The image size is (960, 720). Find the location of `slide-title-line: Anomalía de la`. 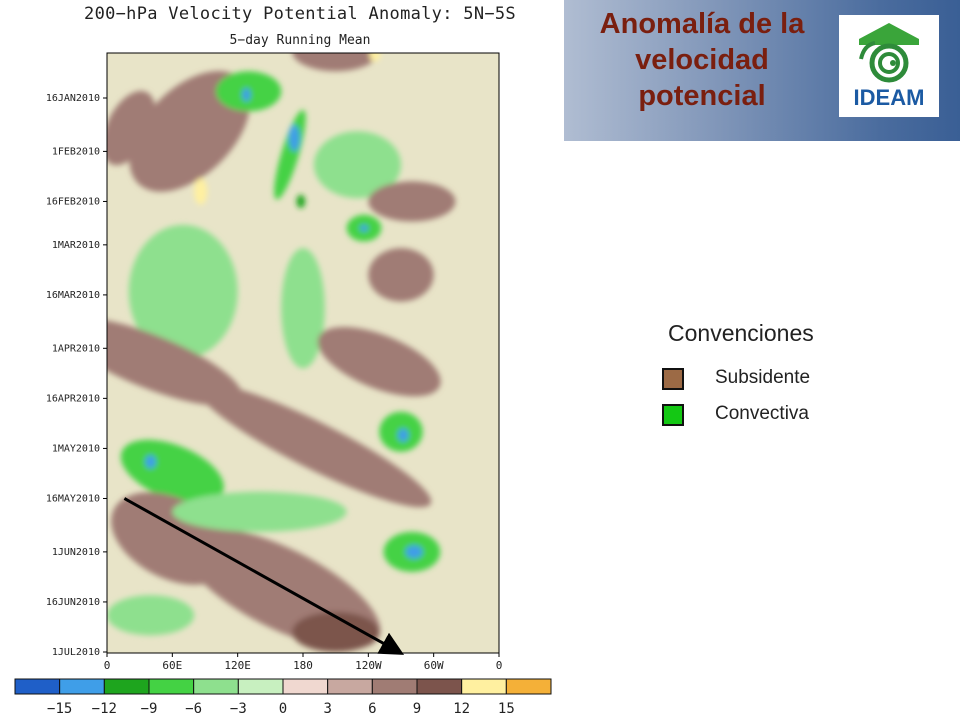

slide-title-line: Anomalía de la is located at coordinates (702, 24).